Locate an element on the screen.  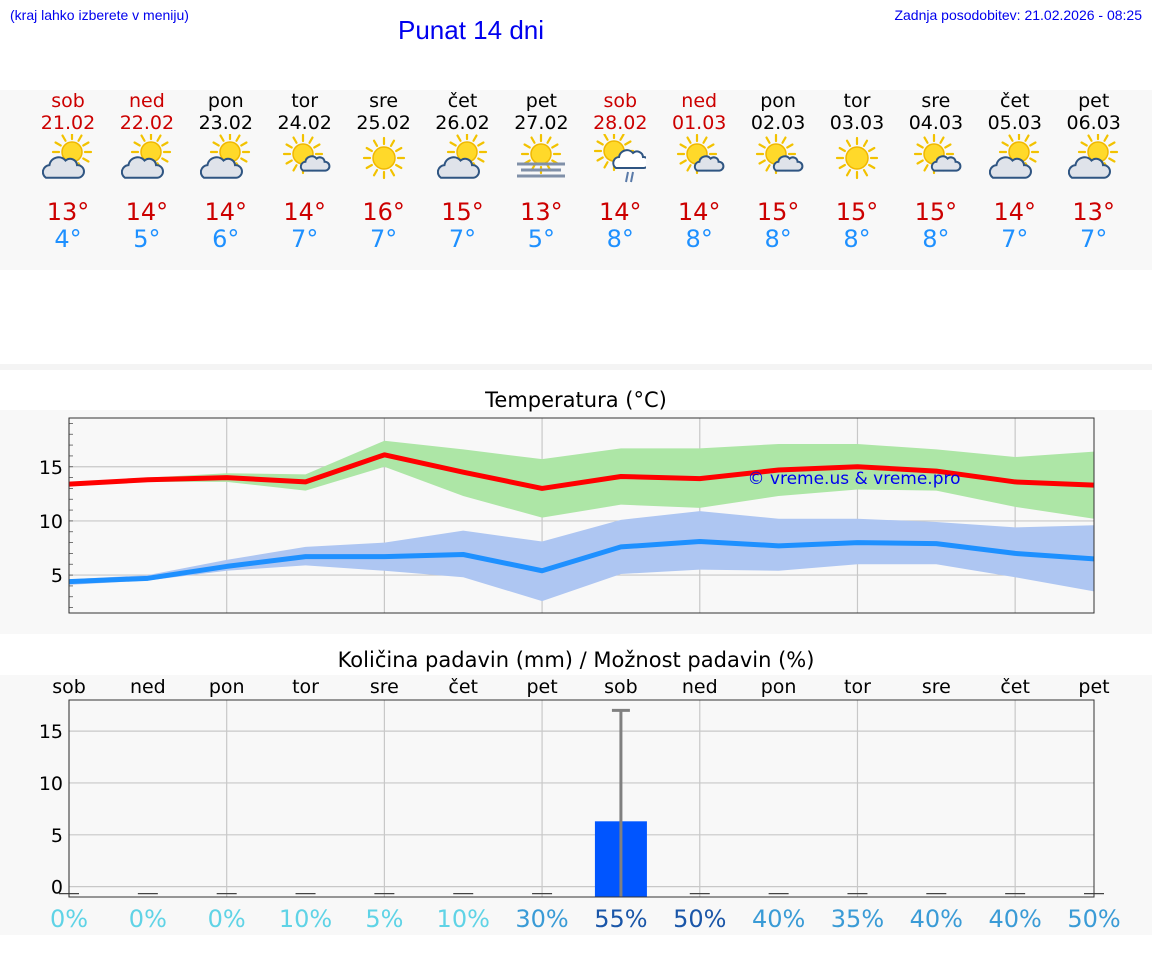
page-title: Punat 14 dni is located at coordinates (471, 30).